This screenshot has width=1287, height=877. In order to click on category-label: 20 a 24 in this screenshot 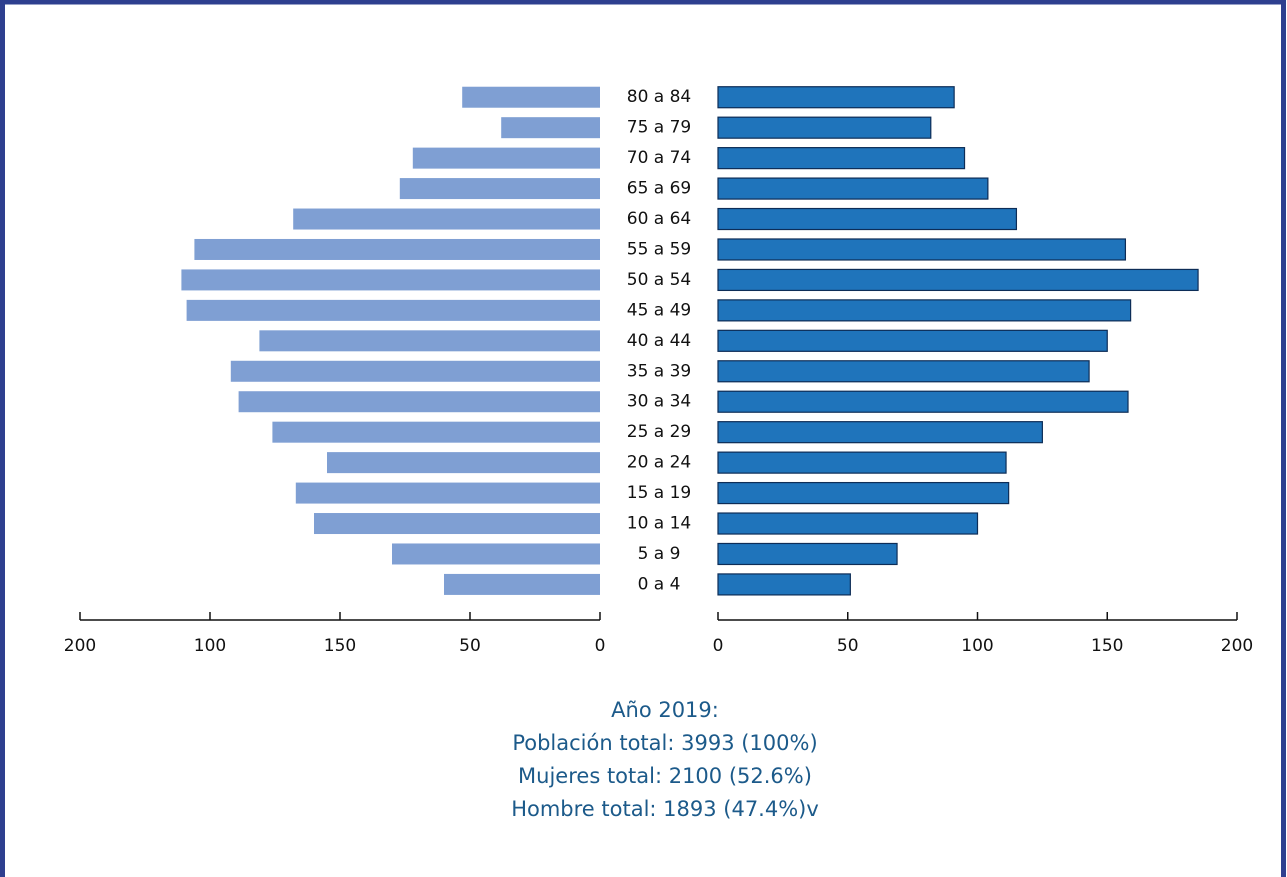, I will do `click(659, 463)`.